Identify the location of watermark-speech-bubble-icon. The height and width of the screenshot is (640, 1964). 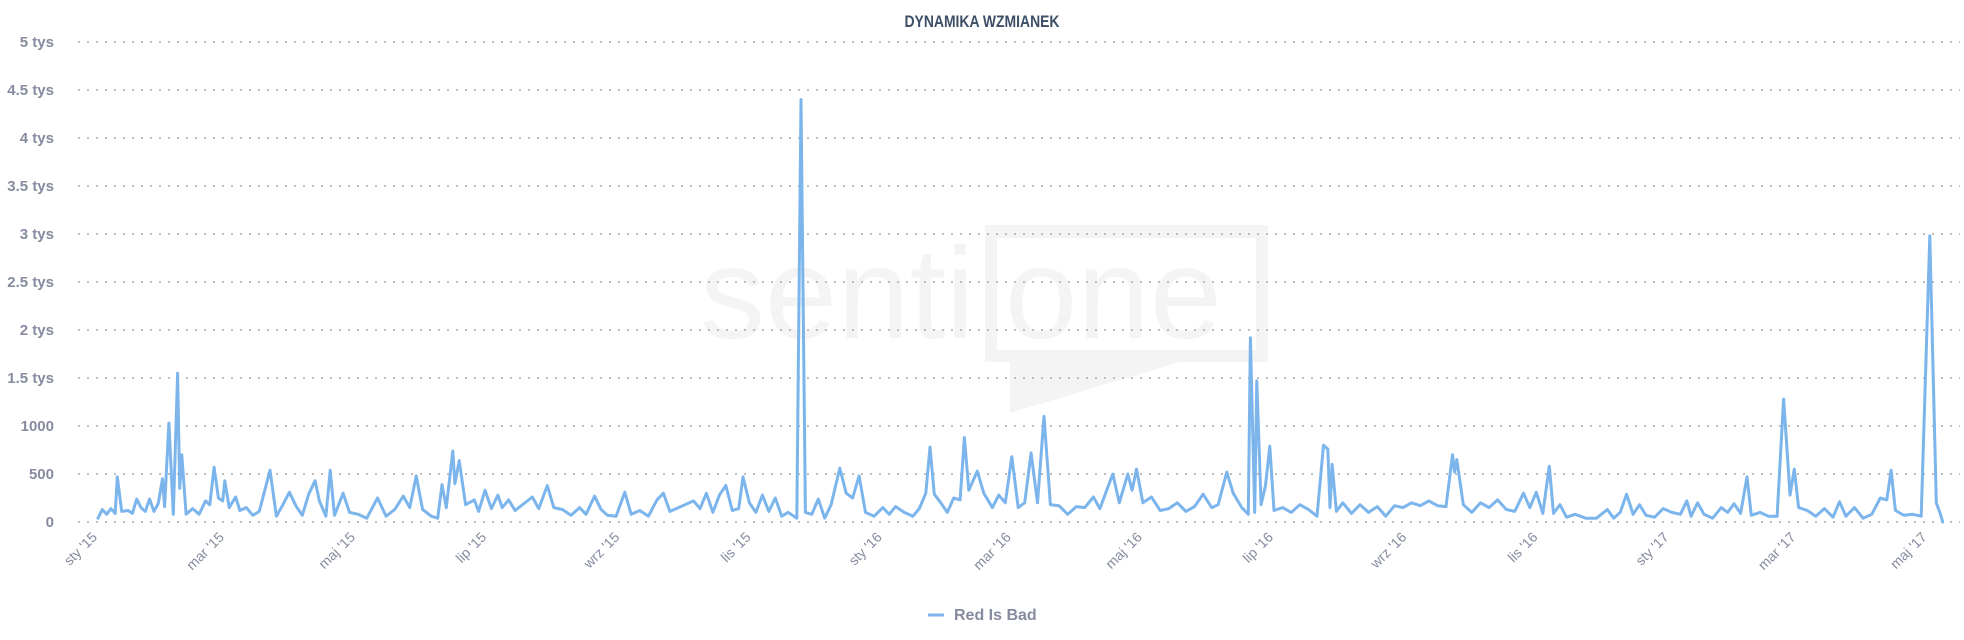
(1126, 319).